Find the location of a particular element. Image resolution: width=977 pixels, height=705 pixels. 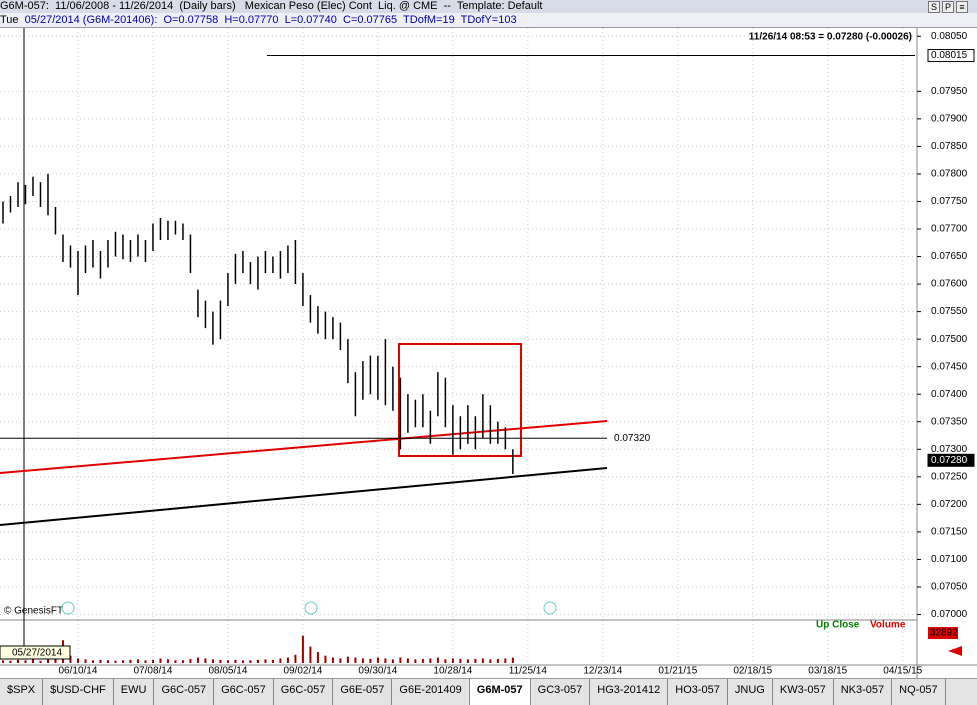

y-tick-label: 0.07600 is located at coordinates (949, 284).